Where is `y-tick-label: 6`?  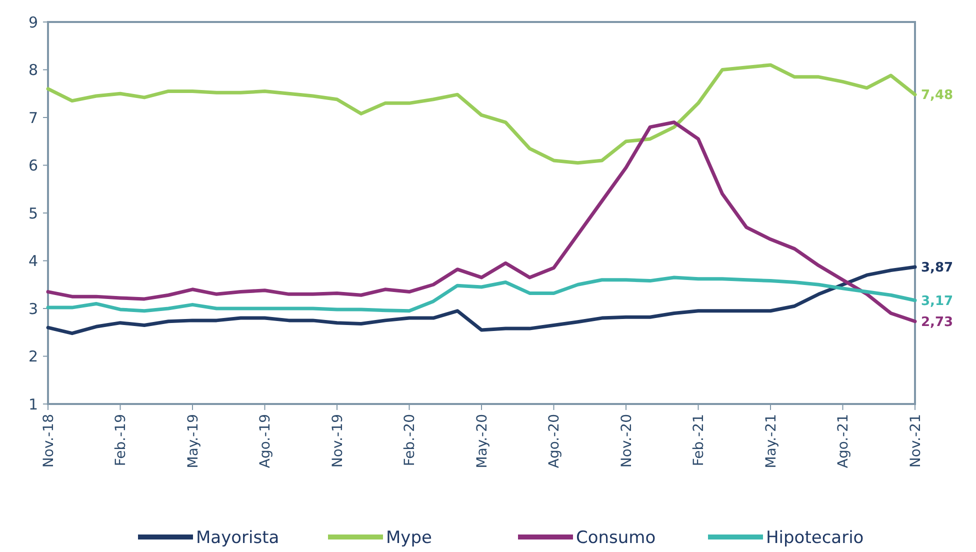
y-tick-label: 6 is located at coordinates (33, 165).